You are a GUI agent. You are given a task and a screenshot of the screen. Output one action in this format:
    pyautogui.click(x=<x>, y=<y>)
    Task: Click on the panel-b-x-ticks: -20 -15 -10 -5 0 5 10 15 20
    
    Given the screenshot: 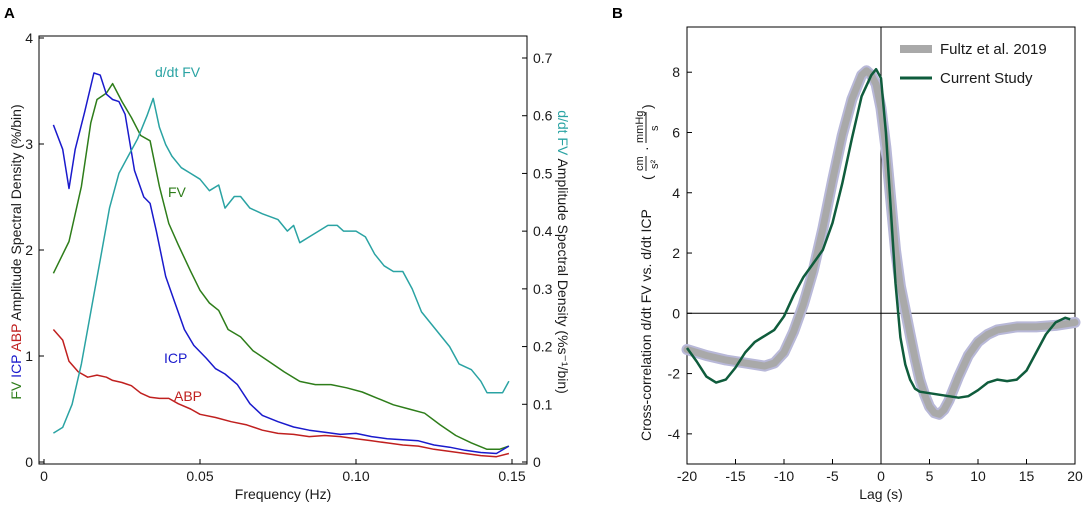 What is the action you would take?
    pyautogui.click(x=880, y=471)
    